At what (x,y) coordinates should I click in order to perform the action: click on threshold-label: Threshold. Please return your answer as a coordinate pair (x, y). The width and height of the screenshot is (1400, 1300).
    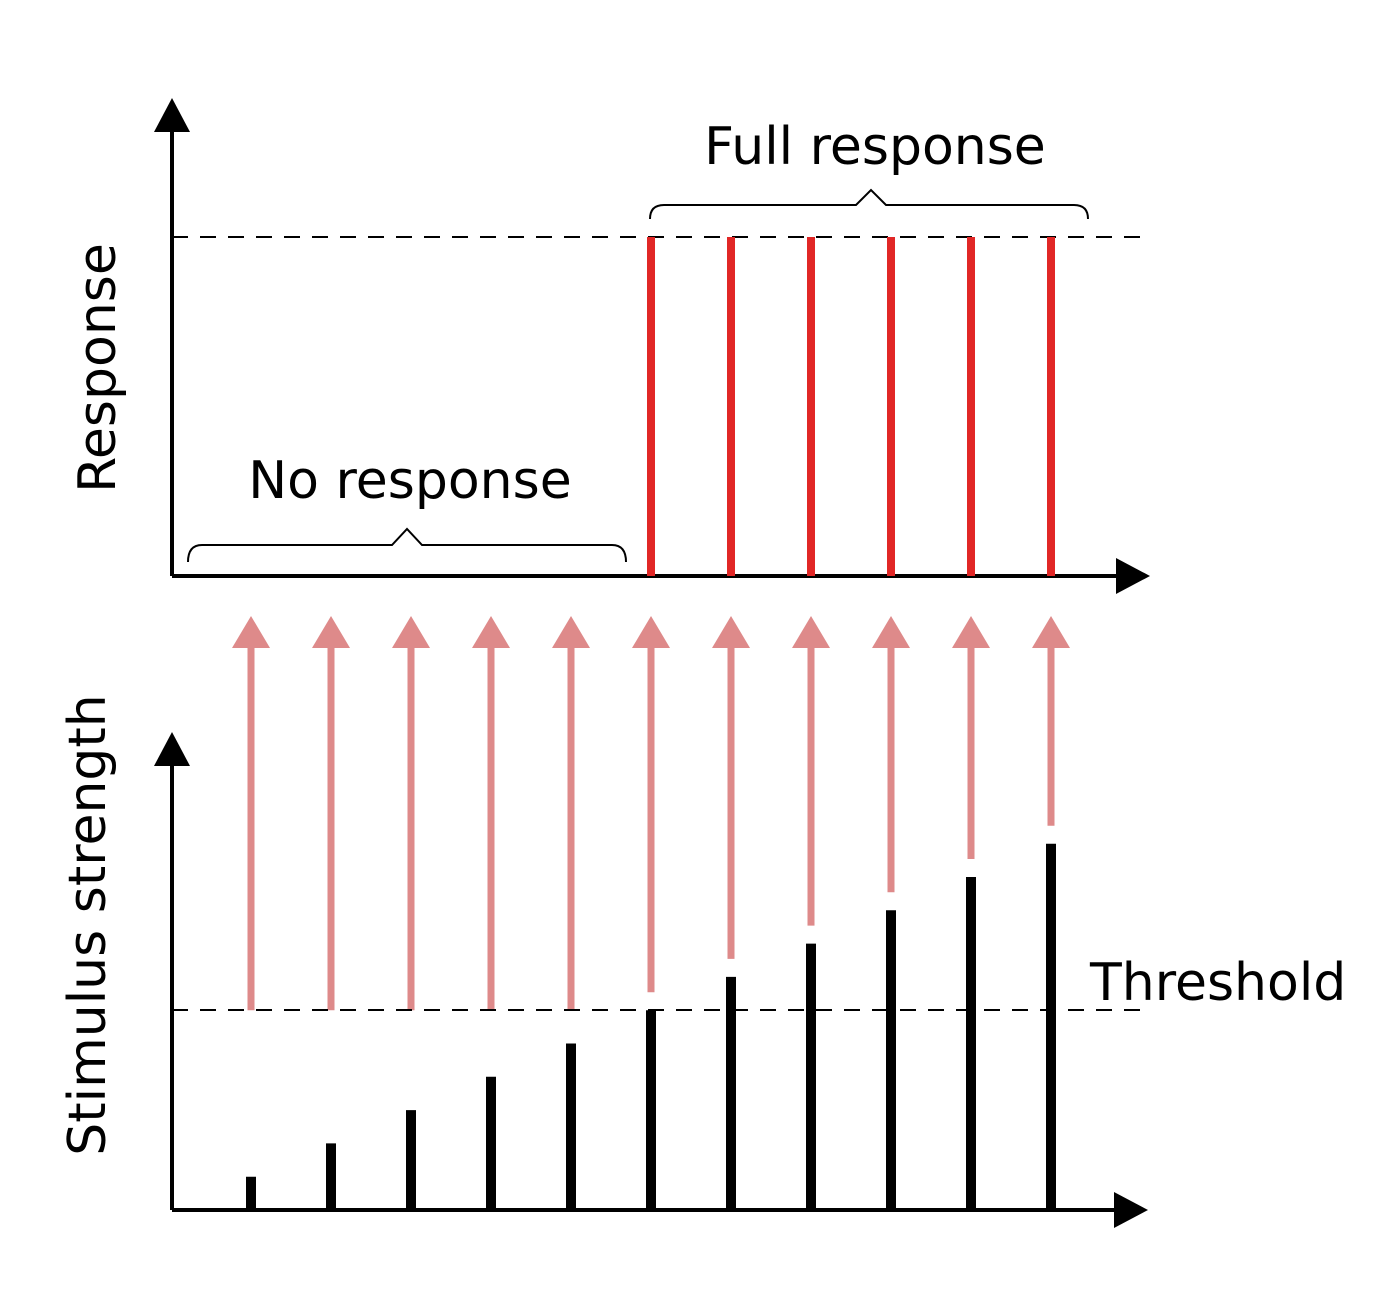
    Looking at the image, I should click on (1217, 983).